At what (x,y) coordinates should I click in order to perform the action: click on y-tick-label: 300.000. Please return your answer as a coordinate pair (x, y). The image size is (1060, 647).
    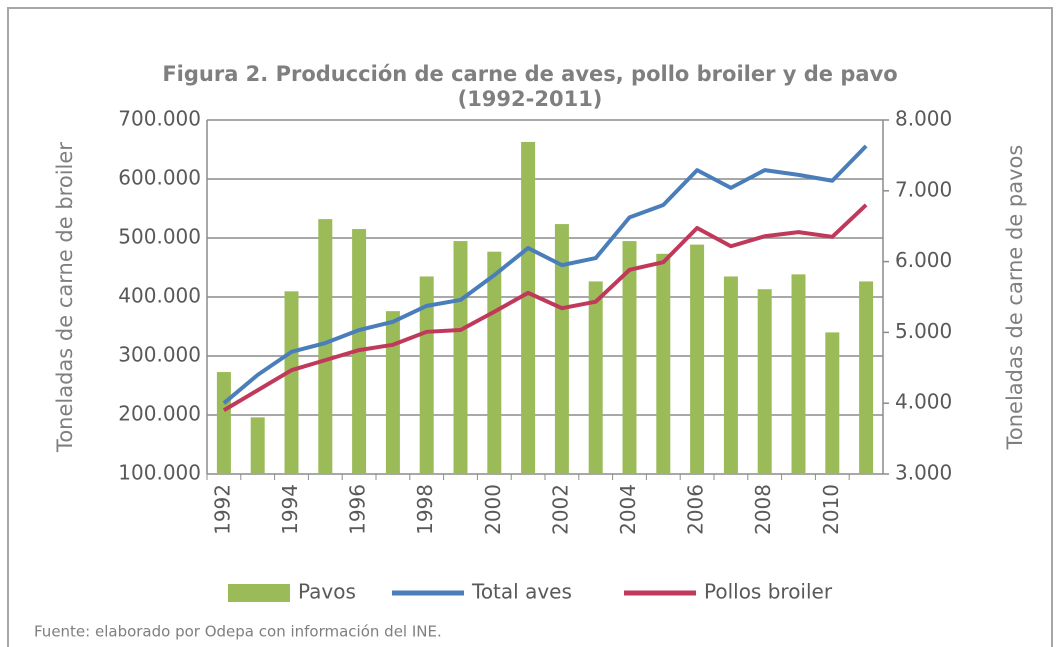
    Looking at the image, I should click on (159, 355).